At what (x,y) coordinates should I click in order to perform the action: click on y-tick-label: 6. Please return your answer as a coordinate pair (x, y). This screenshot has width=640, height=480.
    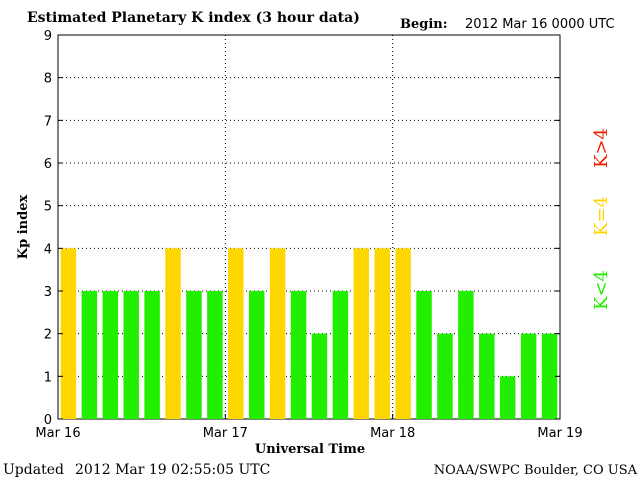
    Looking at the image, I should click on (48, 164).